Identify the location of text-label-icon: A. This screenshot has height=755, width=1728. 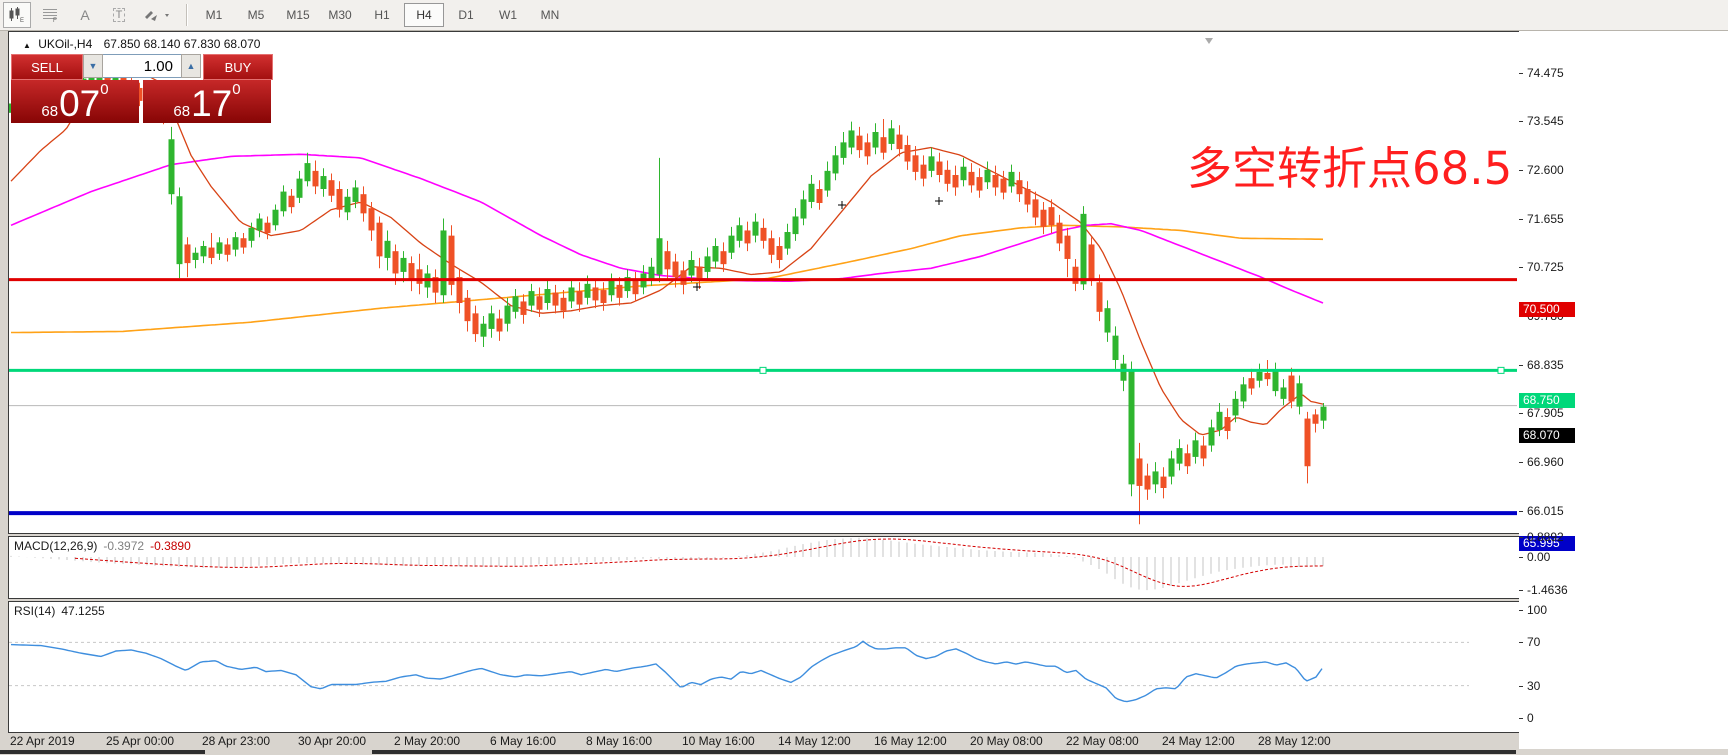
(85, 15).